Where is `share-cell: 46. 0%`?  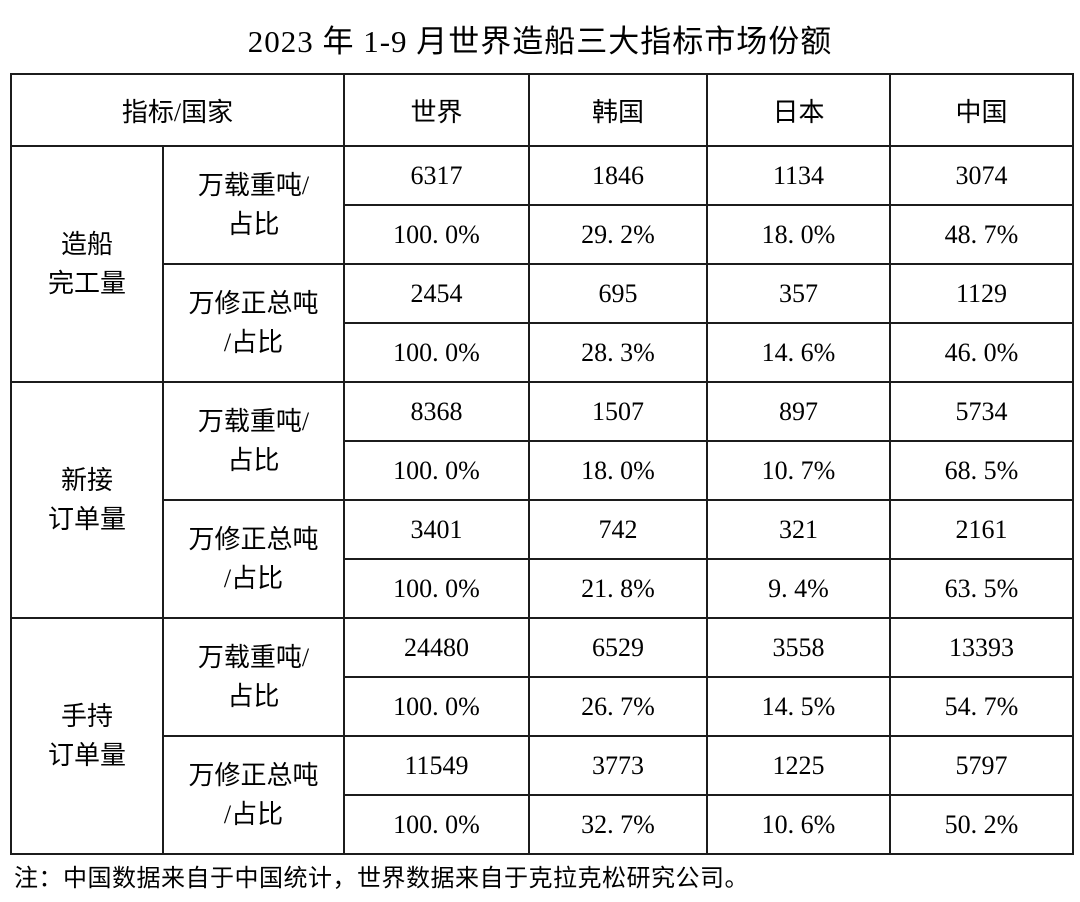 share-cell: 46. 0% is located at coordinates (982, 352).